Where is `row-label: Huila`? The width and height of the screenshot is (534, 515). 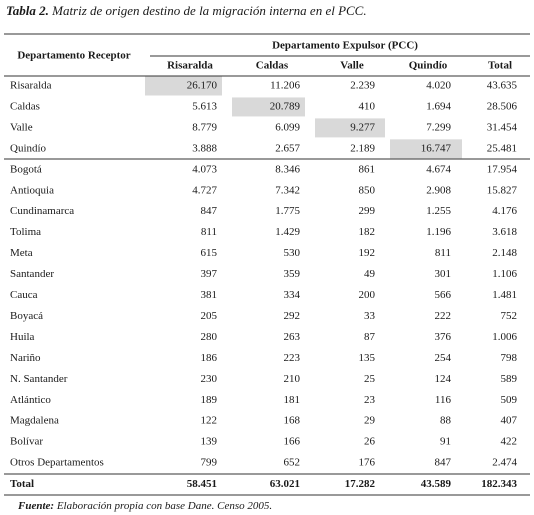 row-label: Huila is located at coordinates (22, 337).